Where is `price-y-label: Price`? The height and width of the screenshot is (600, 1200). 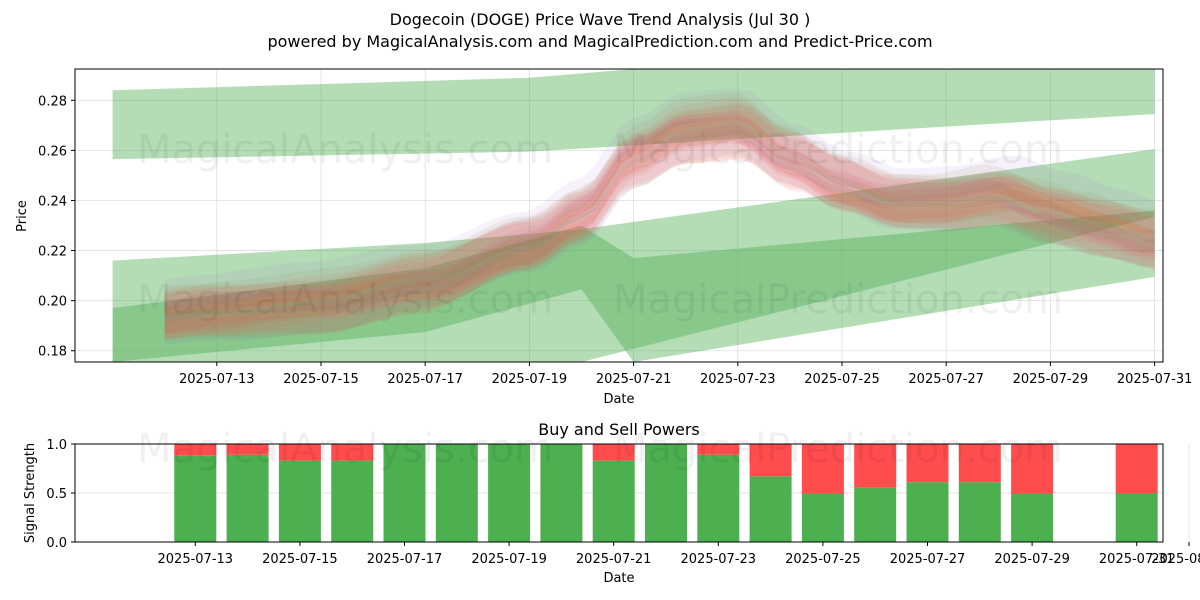 price-y-label: Price is located at coordinates (22, 216).